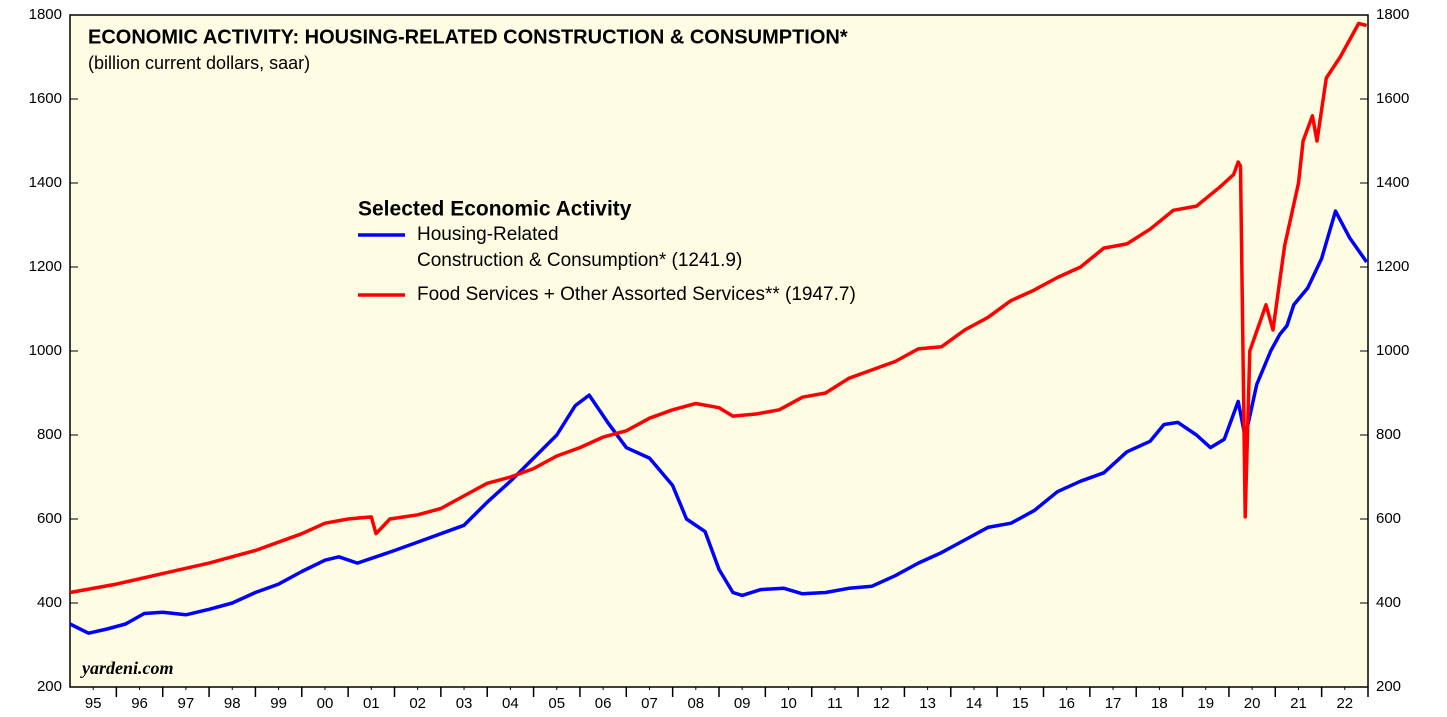 This screenshot has height=717, width=1447. Describe the element at coordinates (1388, 602) in the screenshot. I see `y2-tick-label: 400` at that location.